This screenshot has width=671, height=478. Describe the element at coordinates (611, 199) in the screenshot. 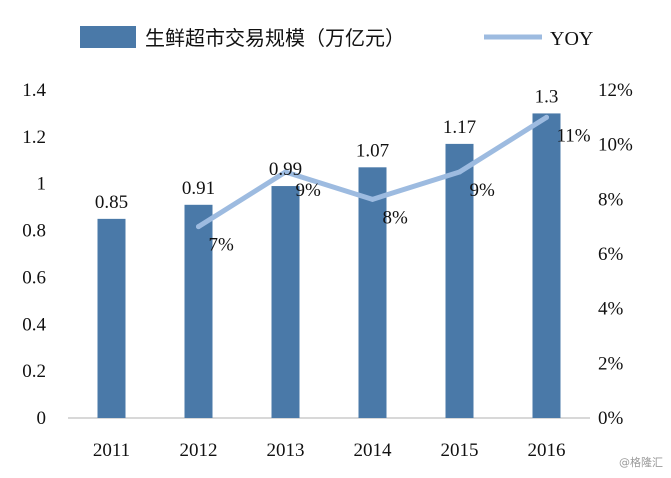

I see `y-right-tick-label: 8%` at that location.